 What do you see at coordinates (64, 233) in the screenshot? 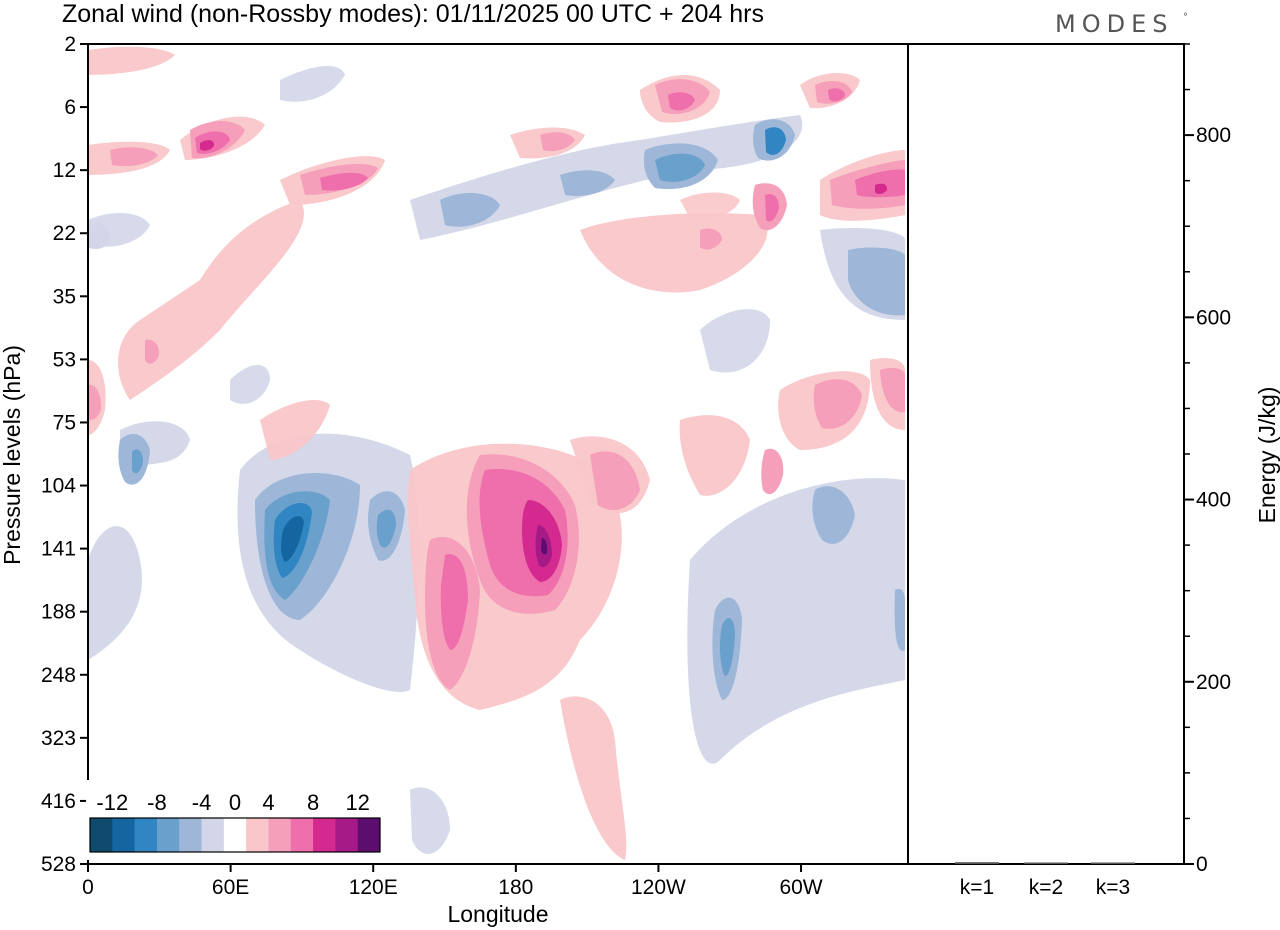
I see `y-tick-label: 22` at bounding box center [64, 233].